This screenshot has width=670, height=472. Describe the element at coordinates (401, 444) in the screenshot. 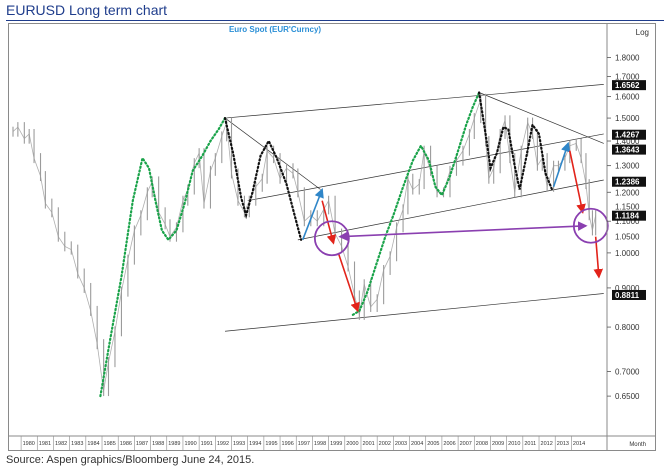

I see `x-tick-label: 2003` at that location.